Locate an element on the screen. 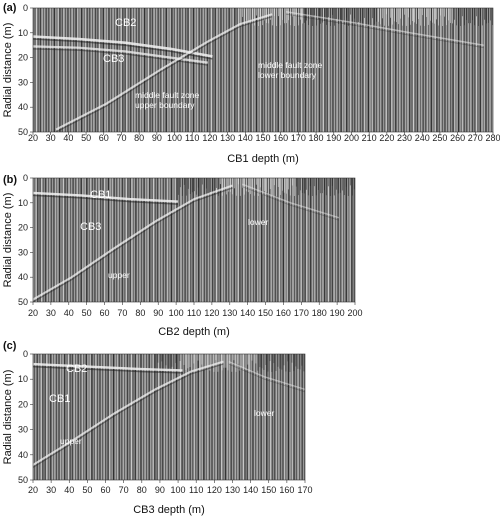  trace-texture is located at coordinates (169, 417).